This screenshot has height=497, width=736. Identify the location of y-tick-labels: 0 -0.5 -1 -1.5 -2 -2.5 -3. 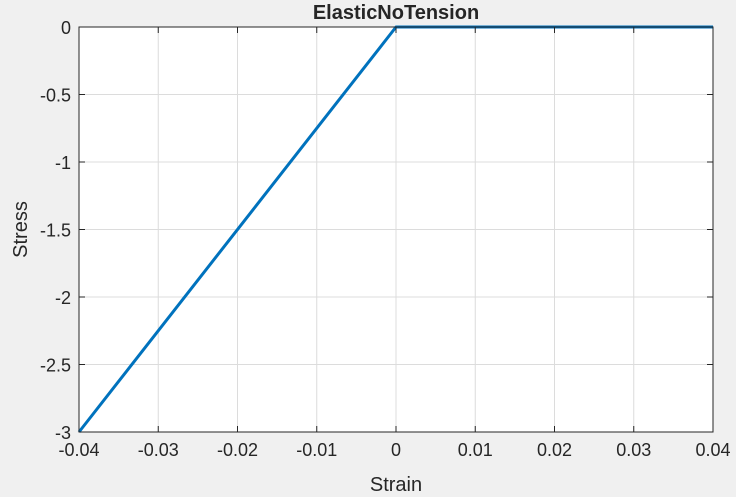
(55, 230).